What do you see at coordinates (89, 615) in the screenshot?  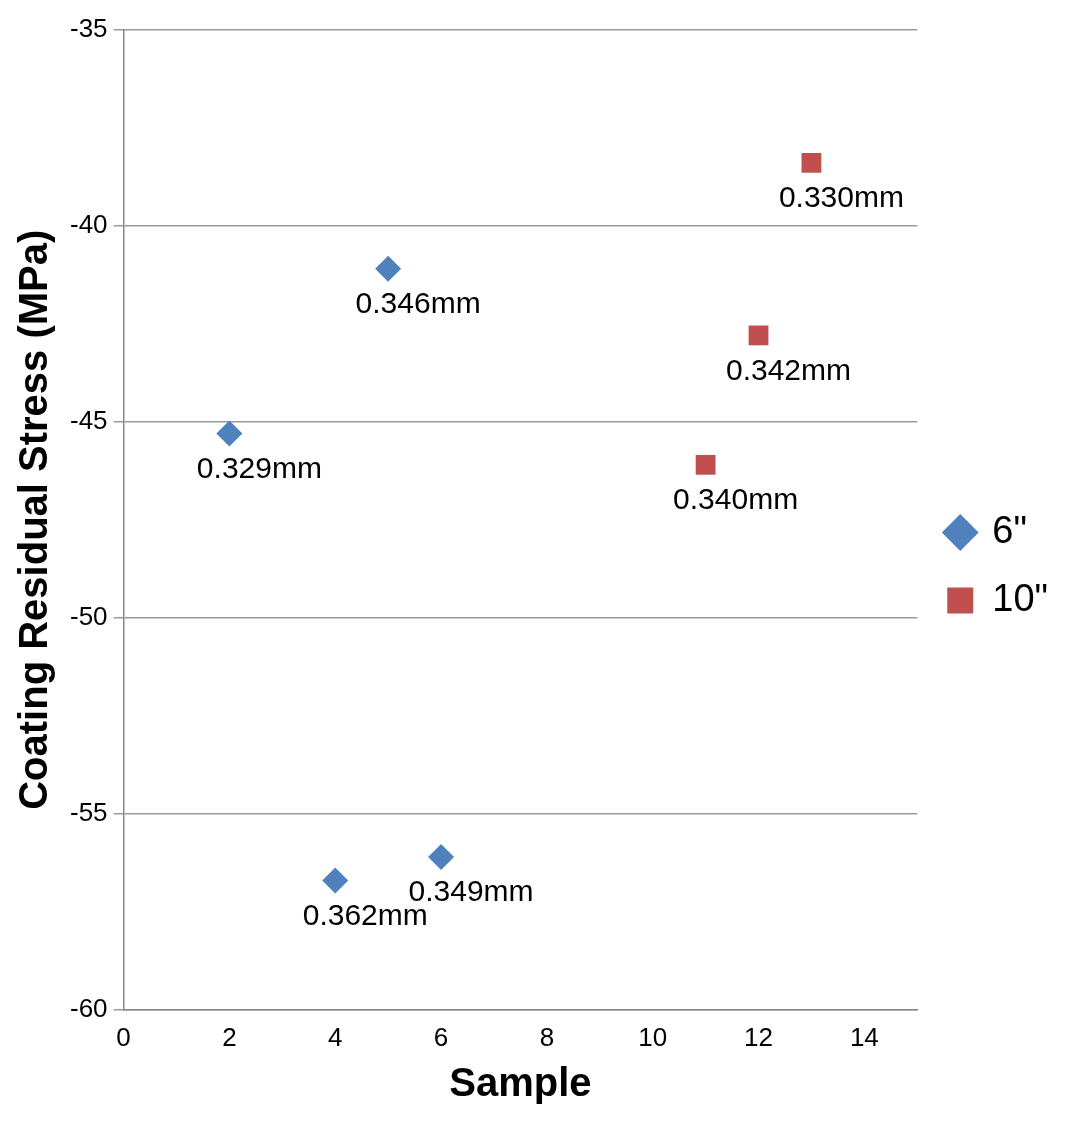 I see `y-tick-label: -50` at bounding box center [89, 615].